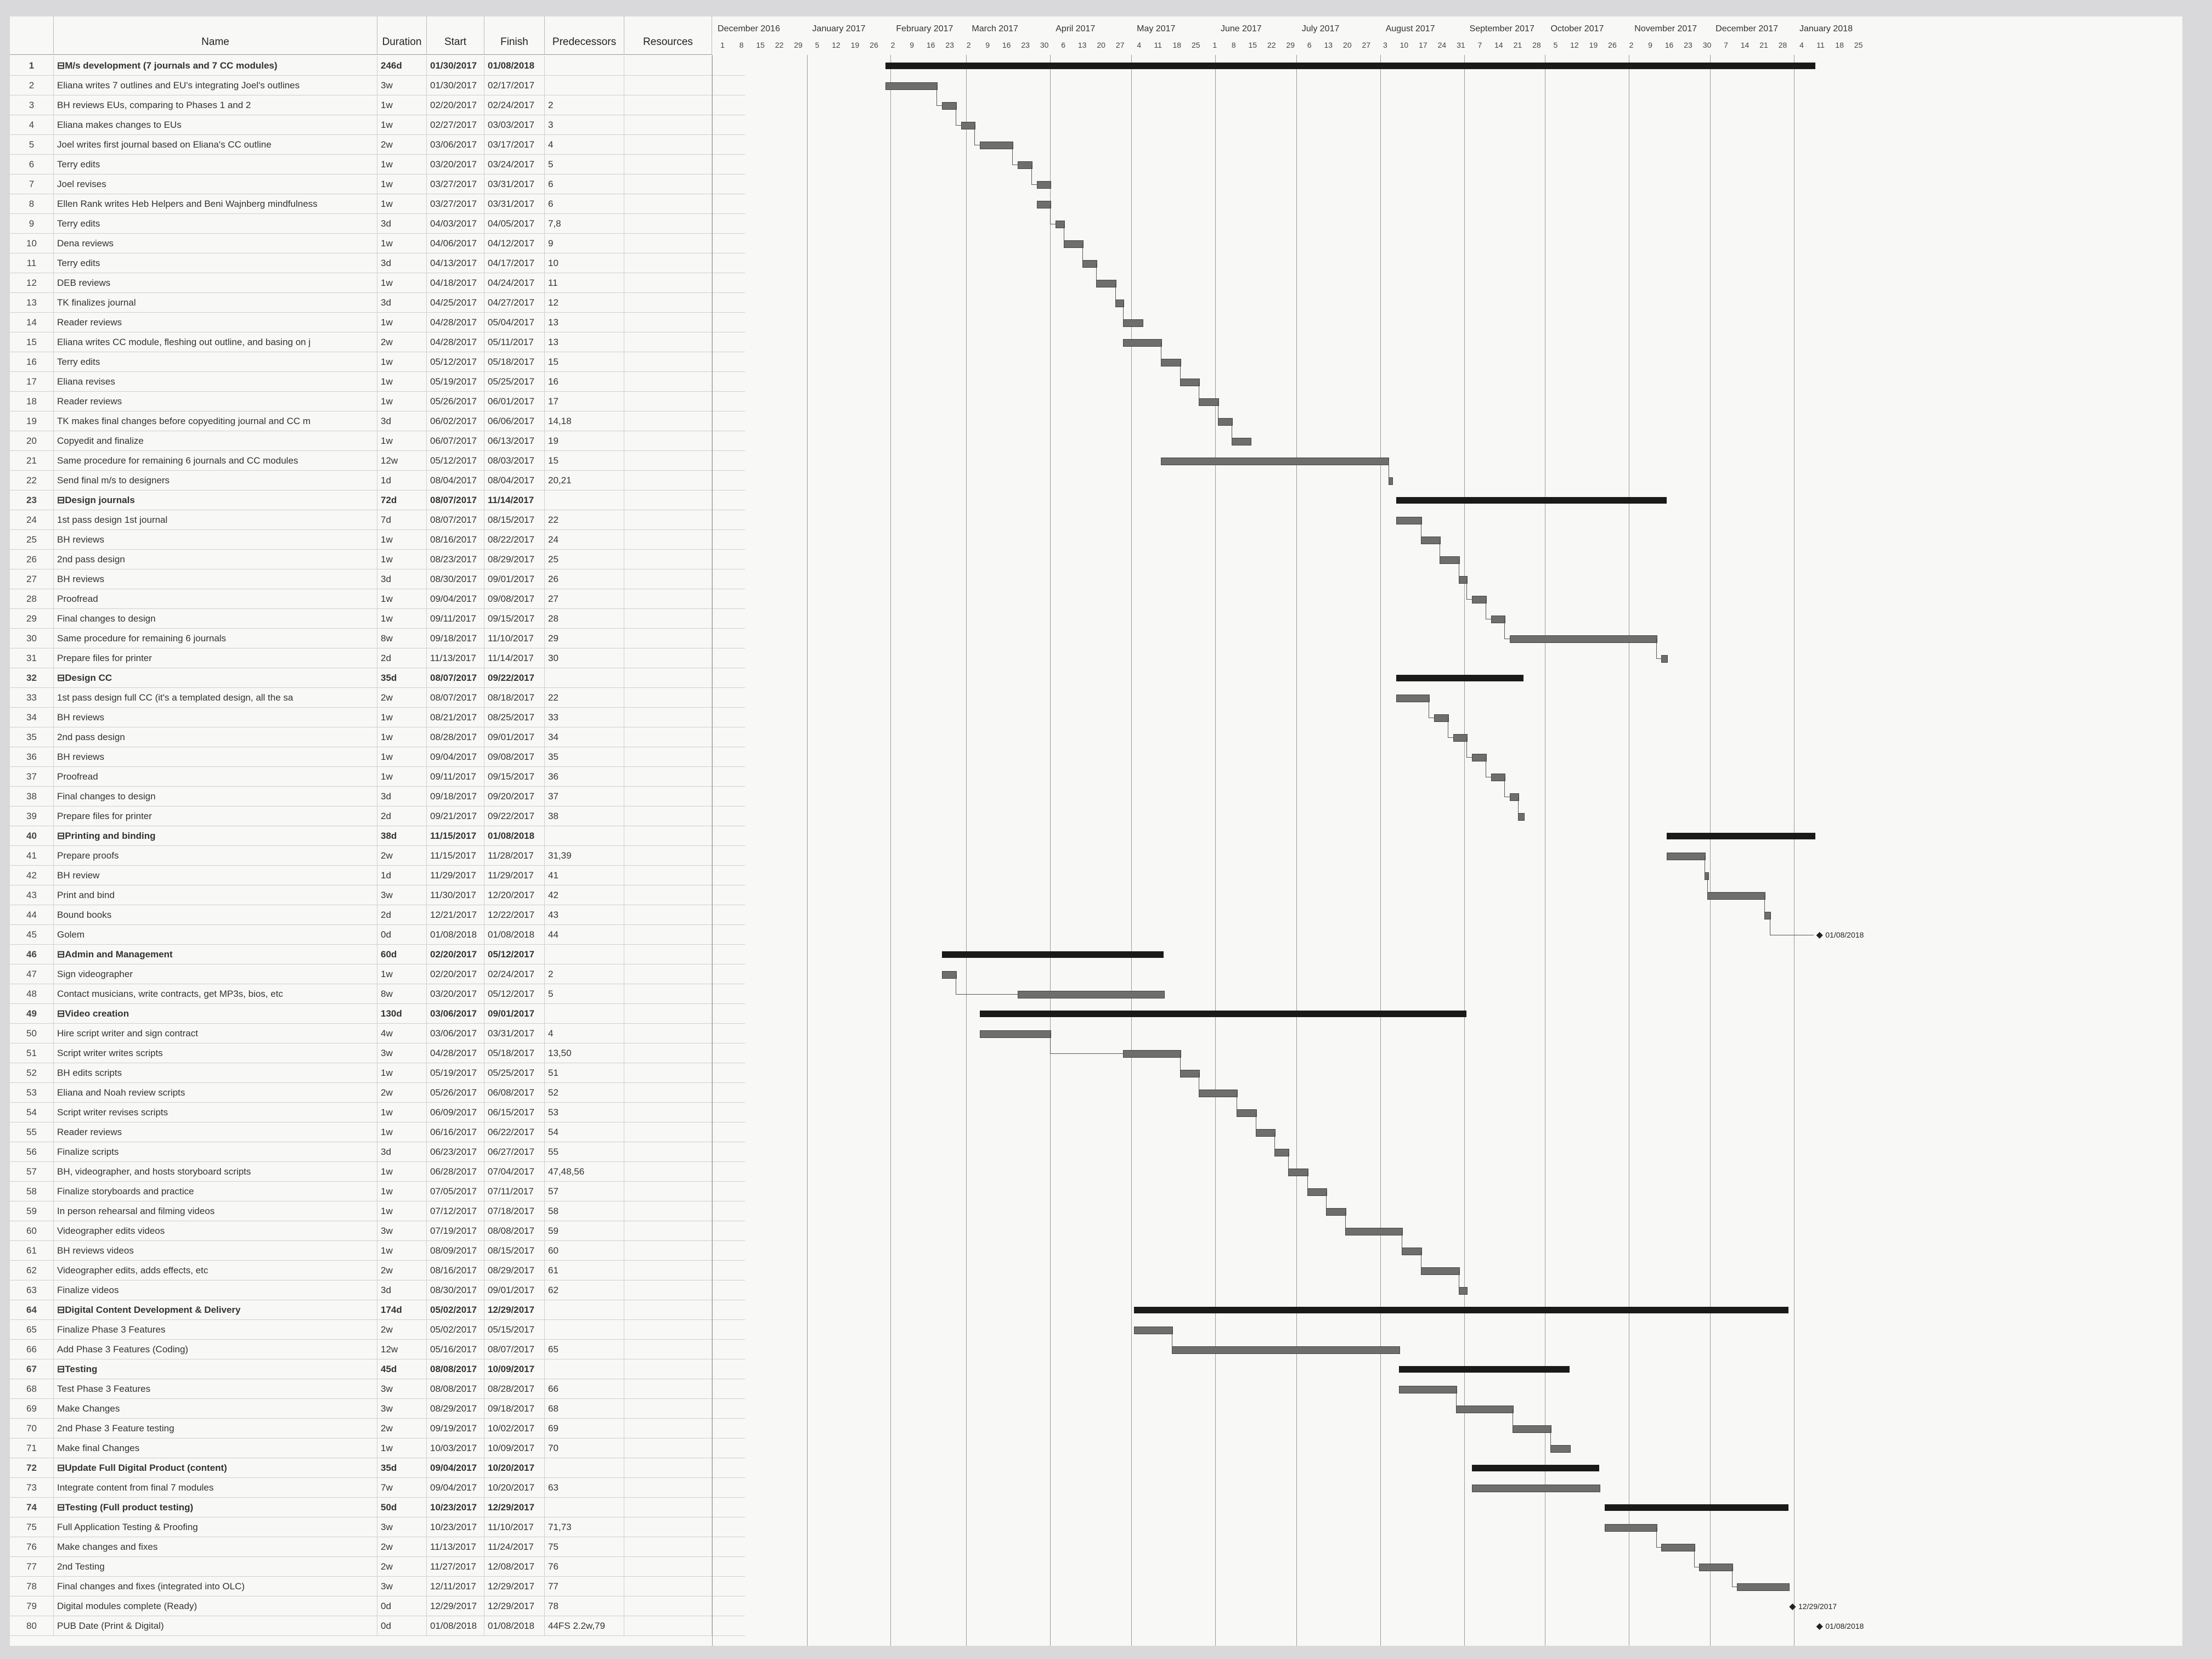 The width and height of the screenshot is (2212, 1659). What do you see at coordinates (514, 1034) in the screenshot?
I see `task-finish: 03/31/2017` at bounding box center [514, 1034].